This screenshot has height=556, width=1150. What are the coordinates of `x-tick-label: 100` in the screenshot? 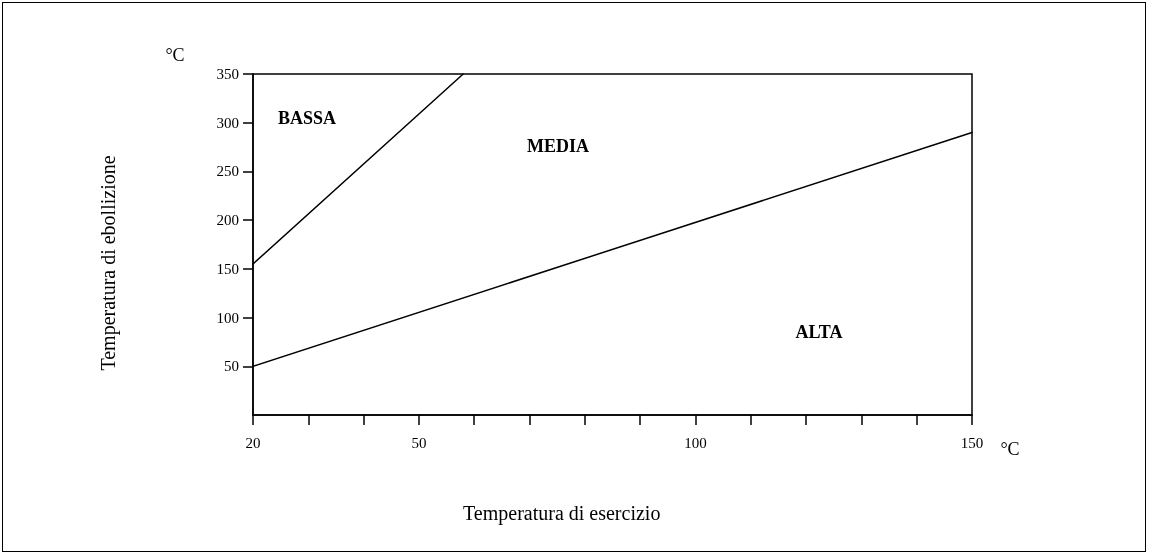 It's located at (695, 442).